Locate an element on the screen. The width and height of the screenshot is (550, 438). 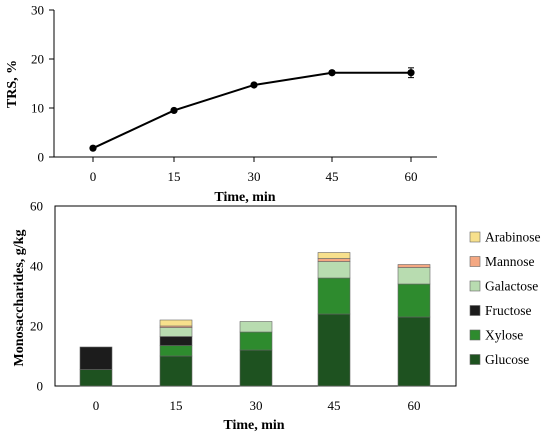
trs-x-axis-label: Time, min is located at coordinates (244, 197).